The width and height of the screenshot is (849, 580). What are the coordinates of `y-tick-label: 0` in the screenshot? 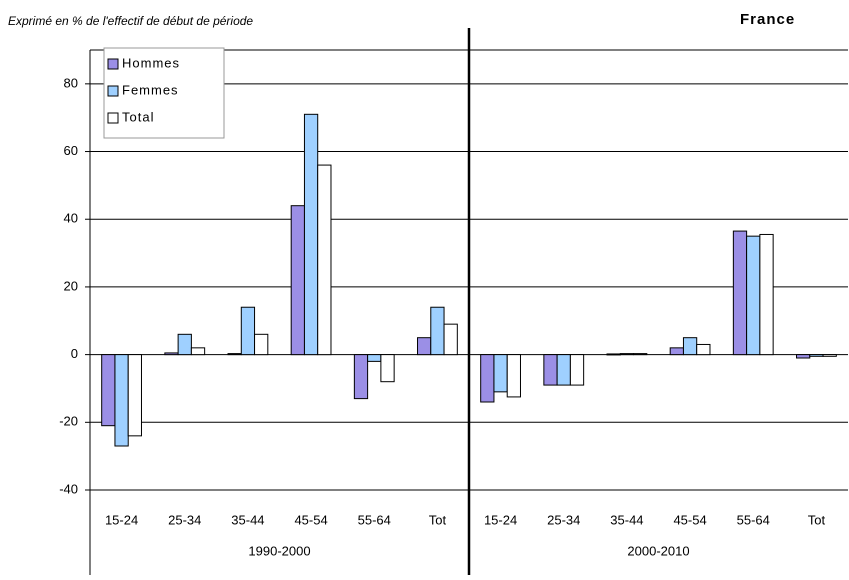 It's located at (74, 353).